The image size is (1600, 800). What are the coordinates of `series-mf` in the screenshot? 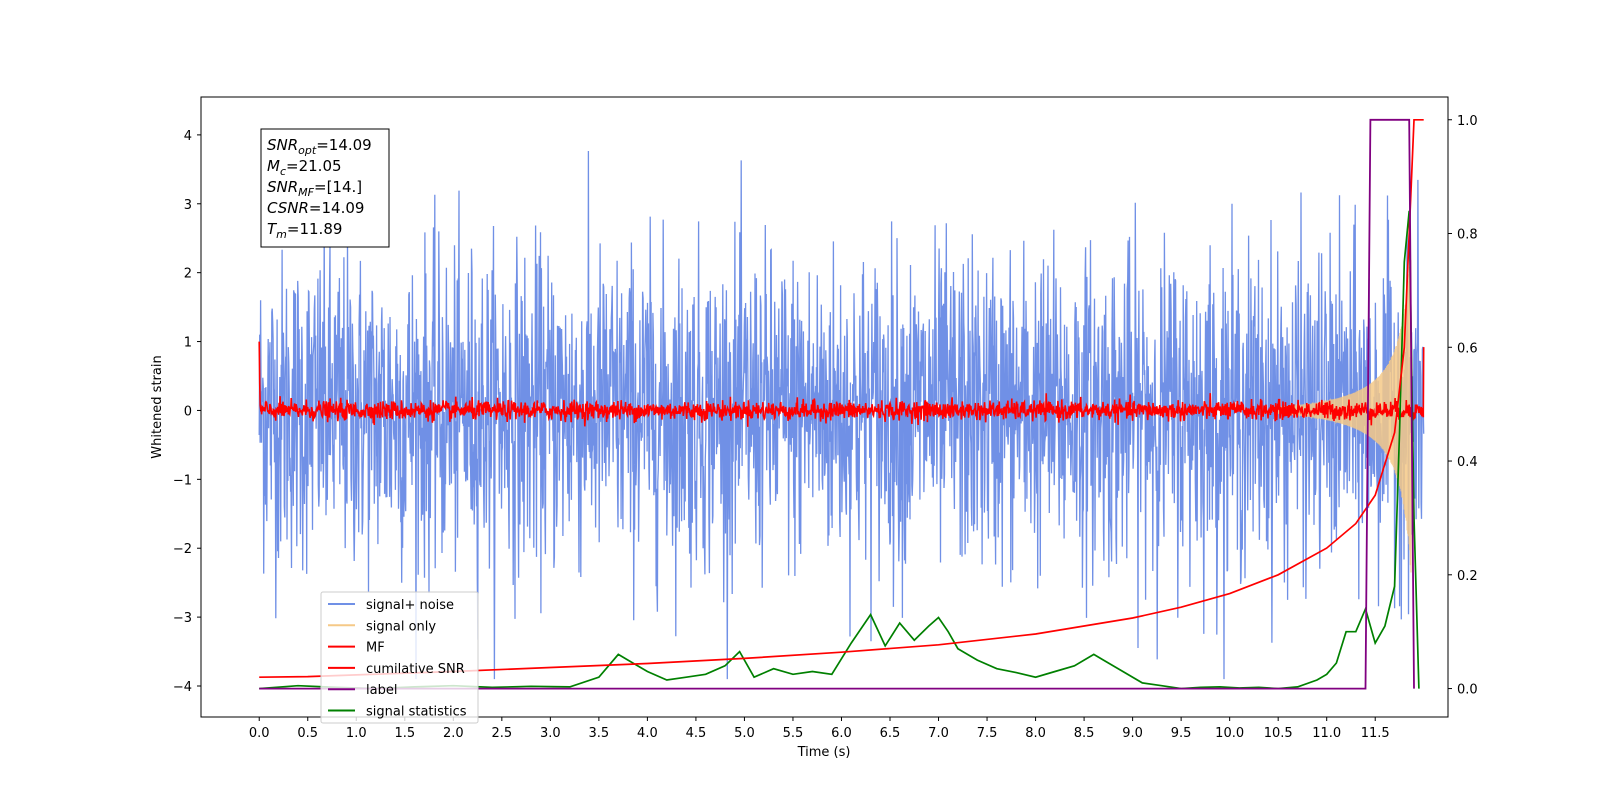 It's located at (841, 384).